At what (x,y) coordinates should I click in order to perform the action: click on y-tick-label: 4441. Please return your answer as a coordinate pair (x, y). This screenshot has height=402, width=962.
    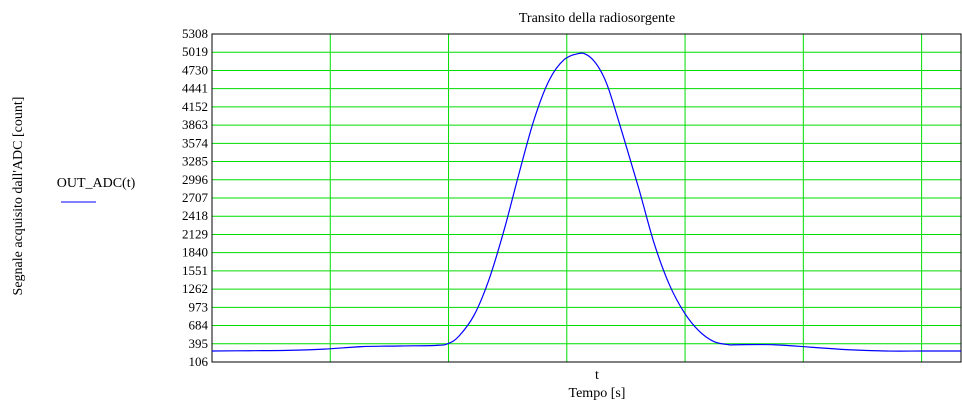
    Looking at the image, I should click on (195, 88).